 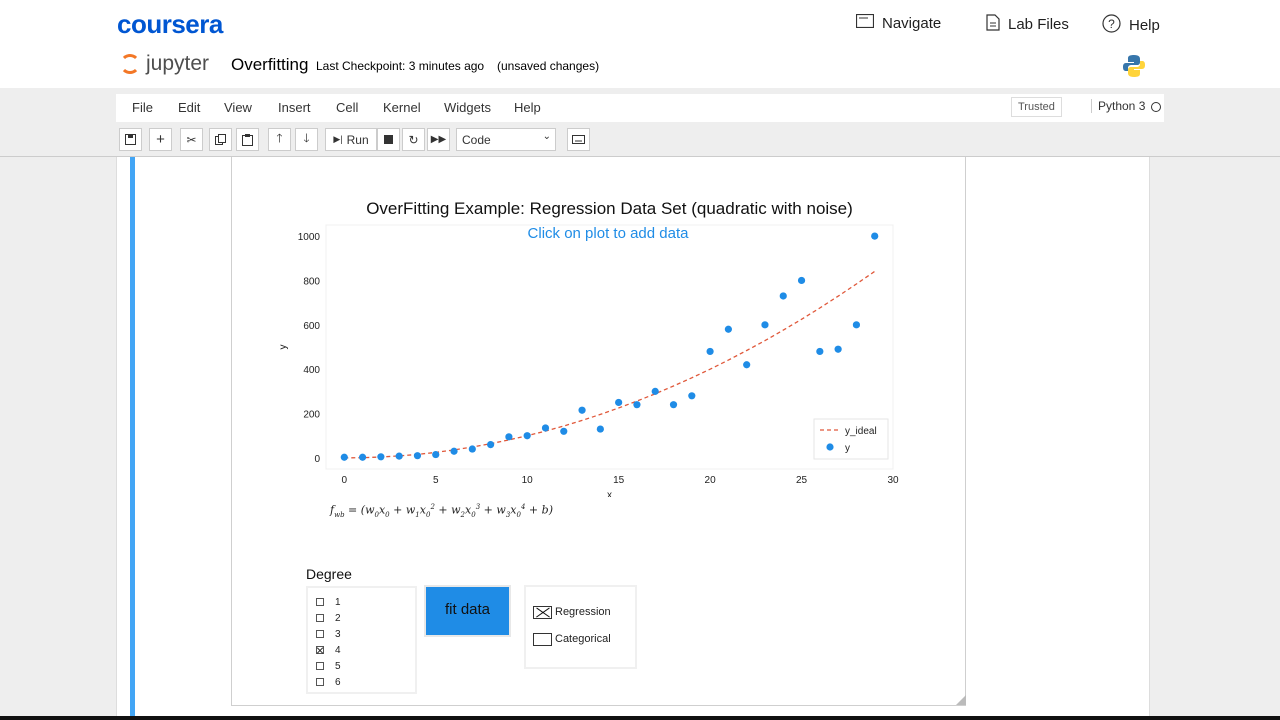 I want to click on type-label: Categorical, so click(x=583, y=639).